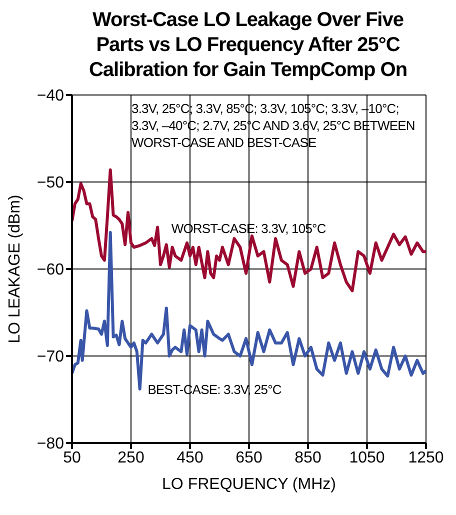  What do you see at coordinates (249, 484) in the screenshot?
I see `x-axis-title: LO FREQUENCY (MHz)` at bounding box center [249, 484].